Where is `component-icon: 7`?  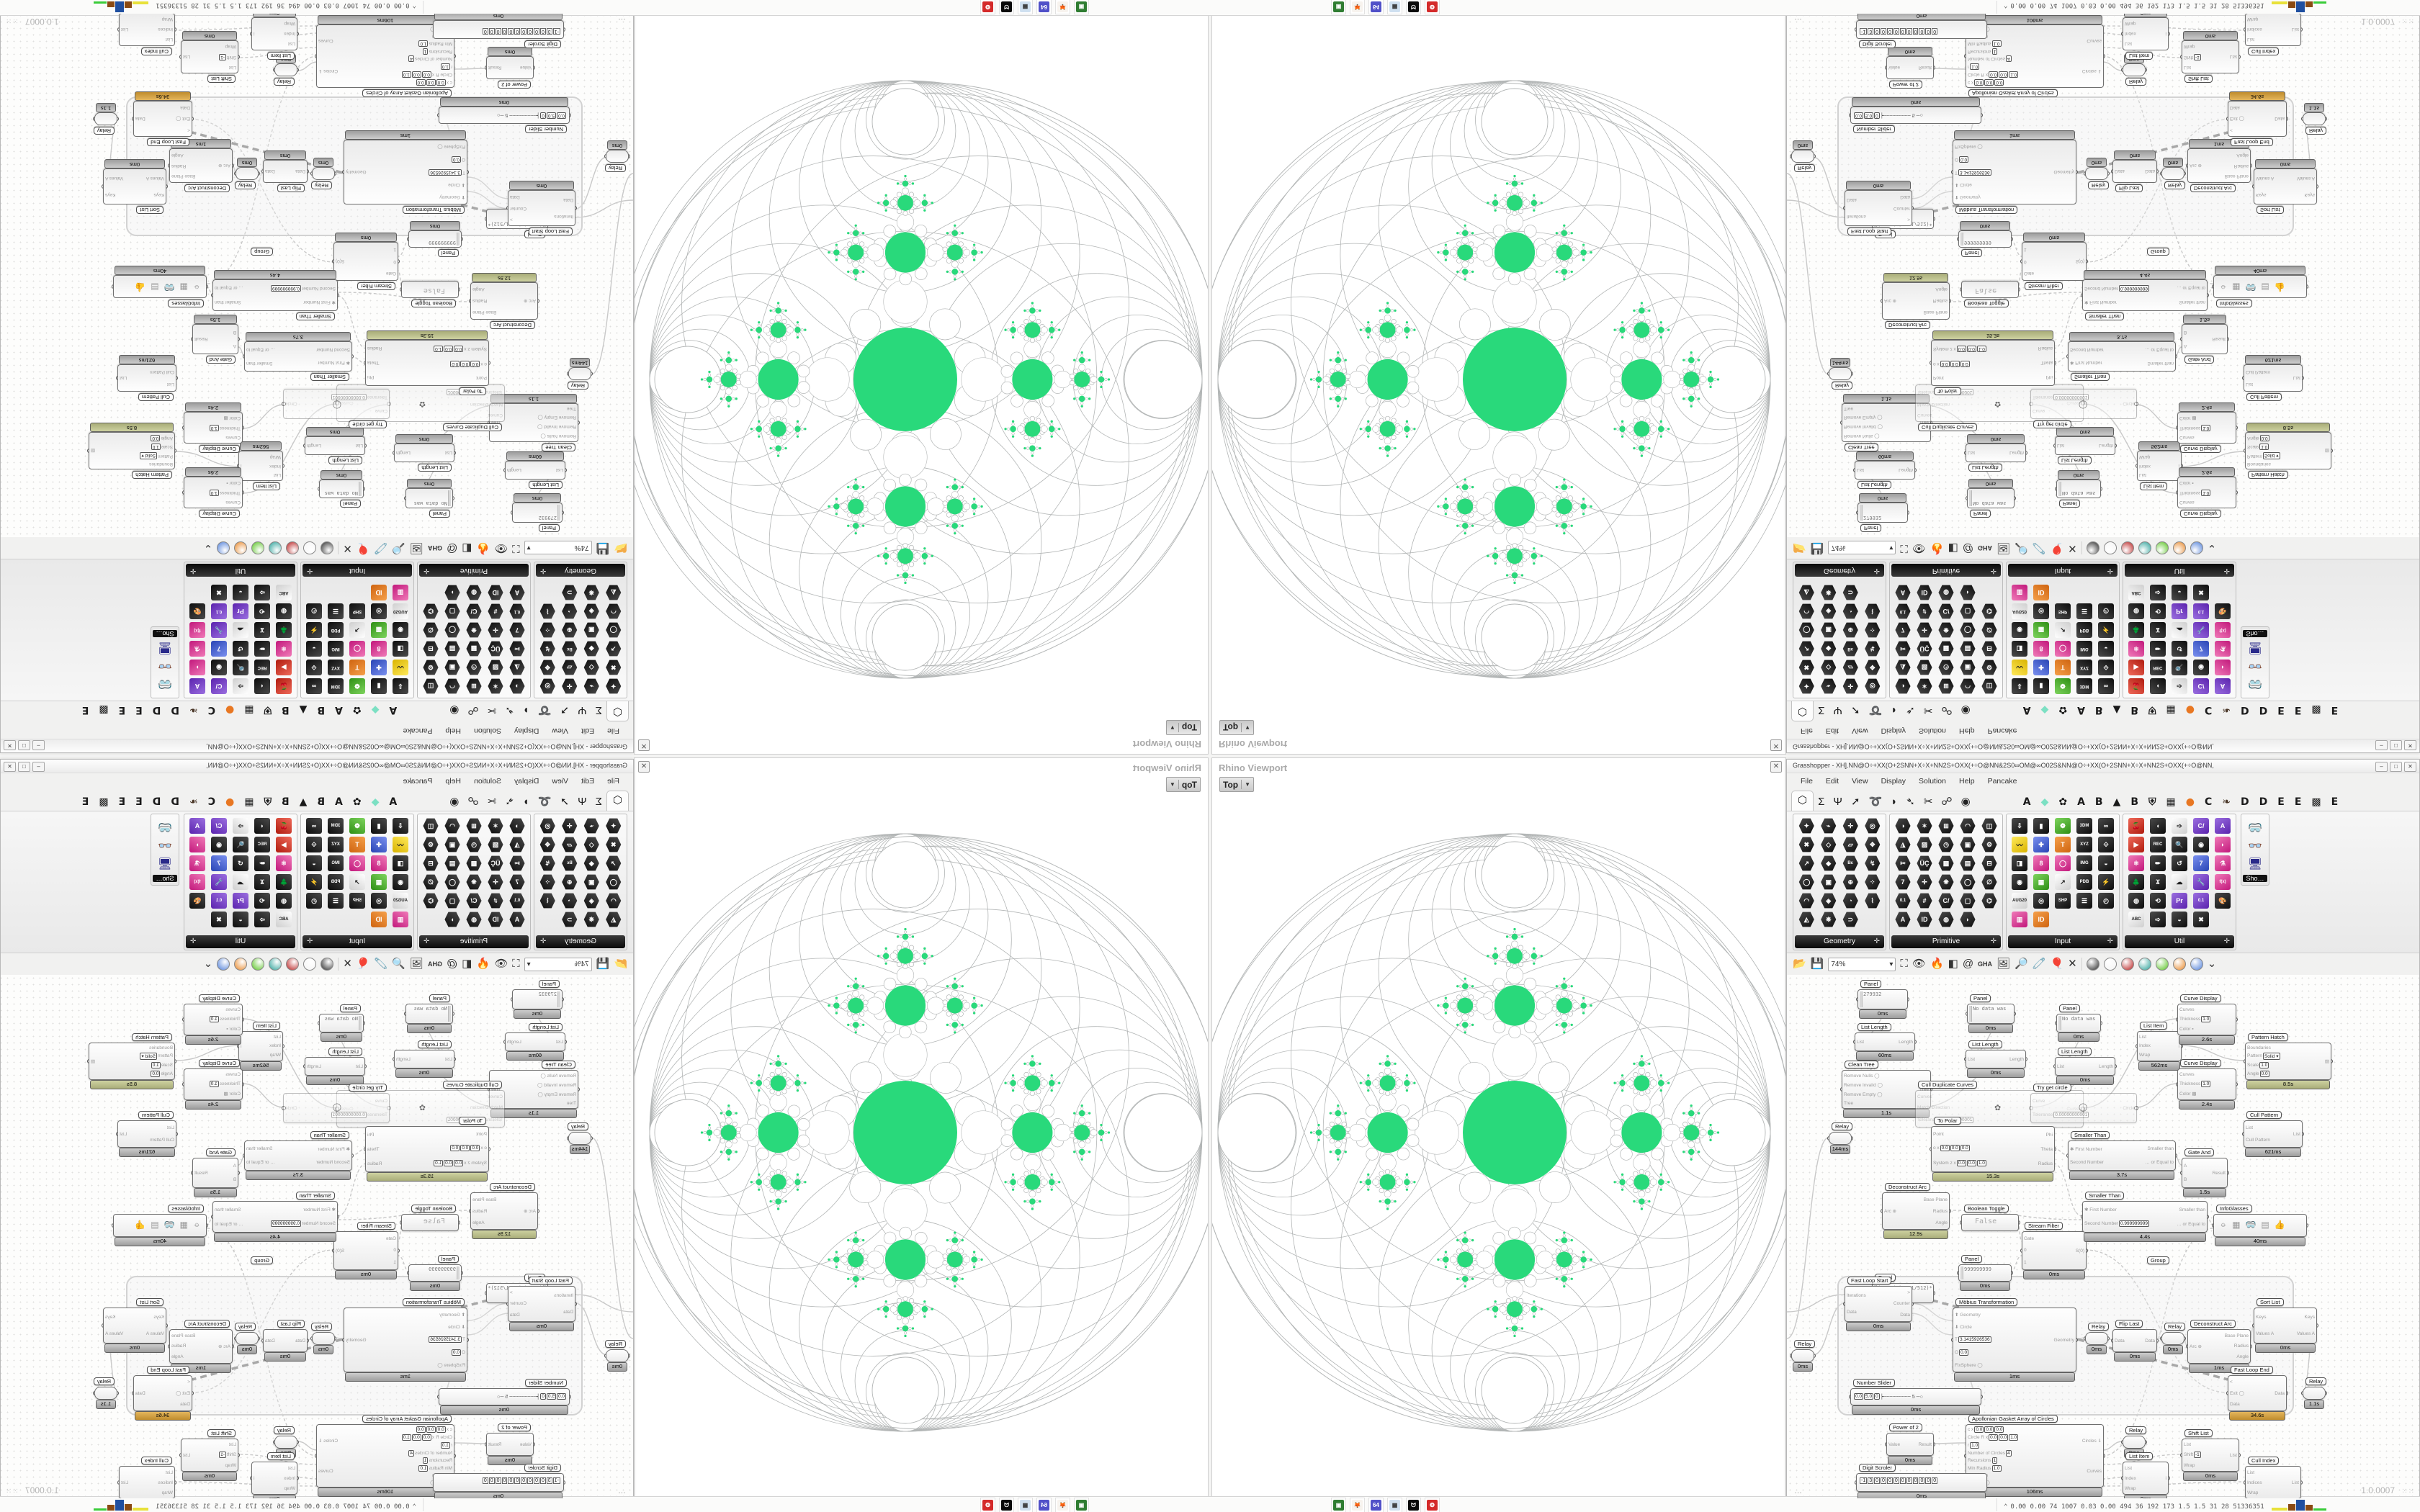 component-icon: 7 is located at coordinates (517, 630).